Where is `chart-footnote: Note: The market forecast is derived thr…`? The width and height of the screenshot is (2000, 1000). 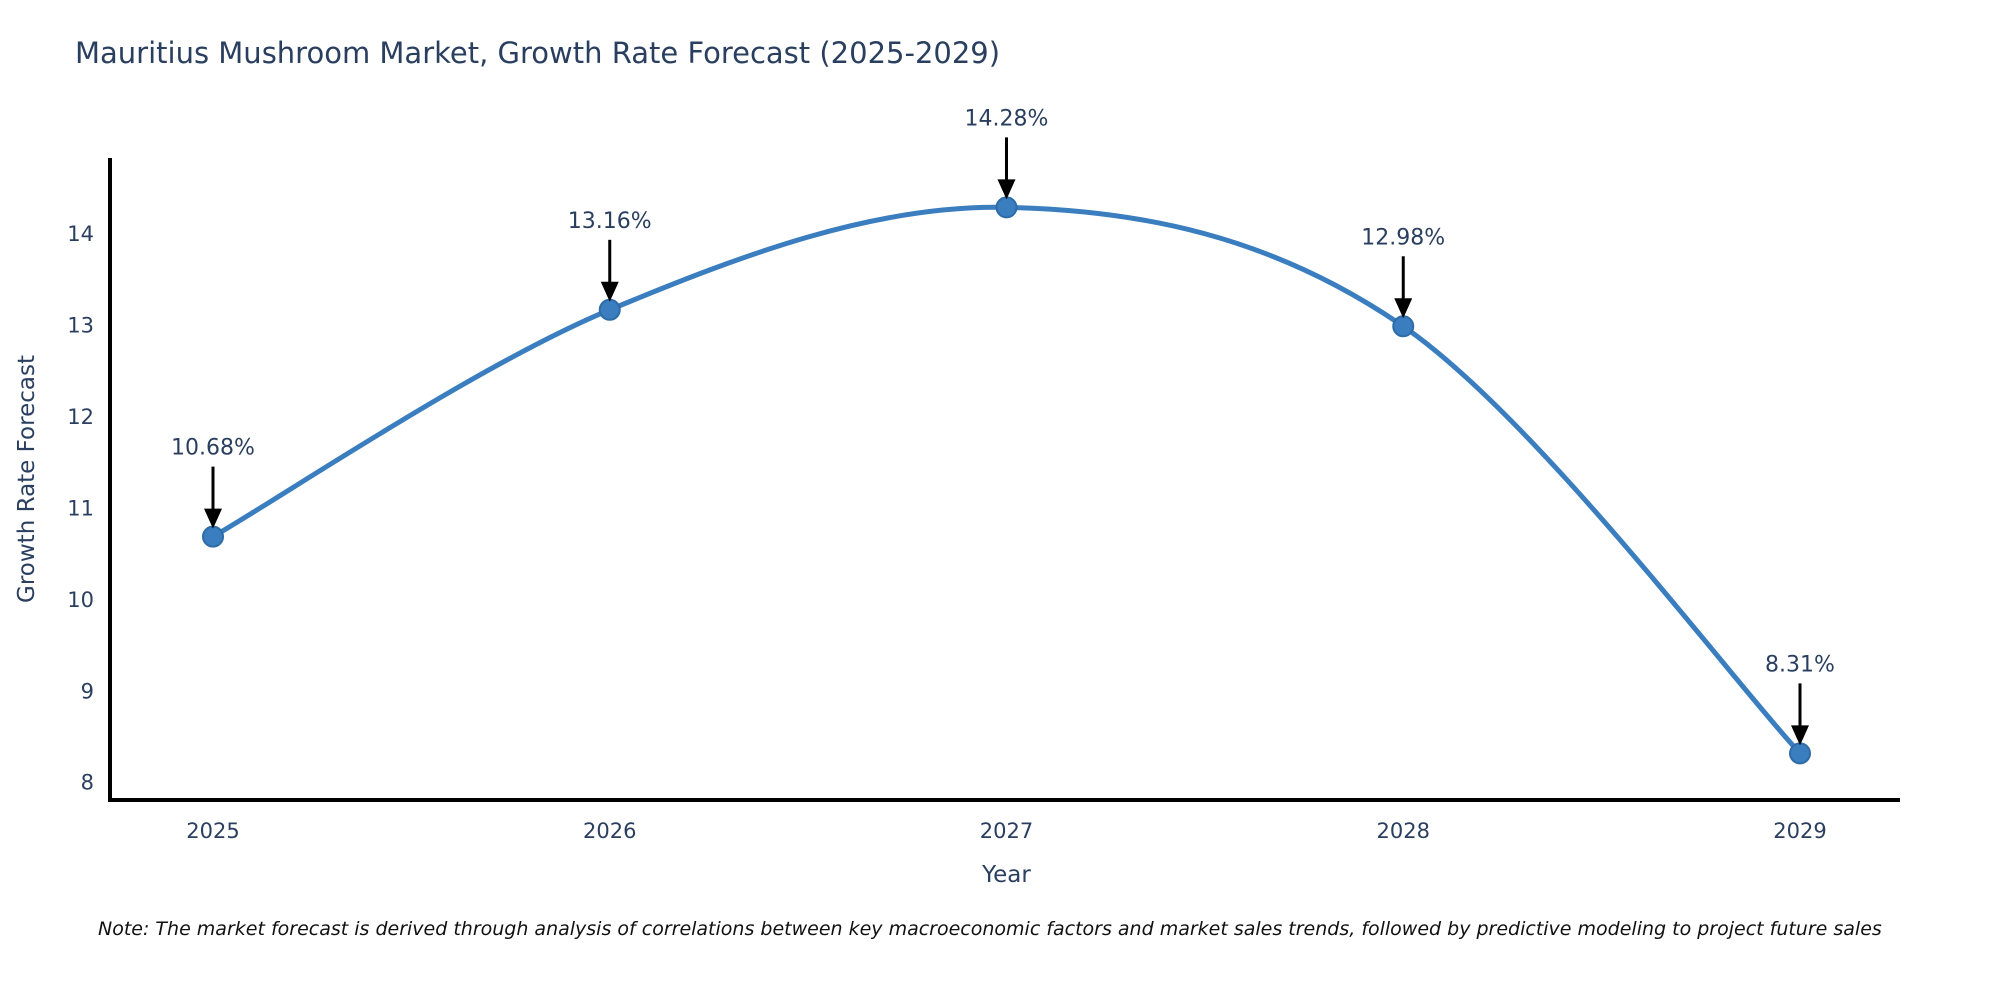
chart-footnote: Note: The market forecast is derived thr… is located at coordinates (990, 929).